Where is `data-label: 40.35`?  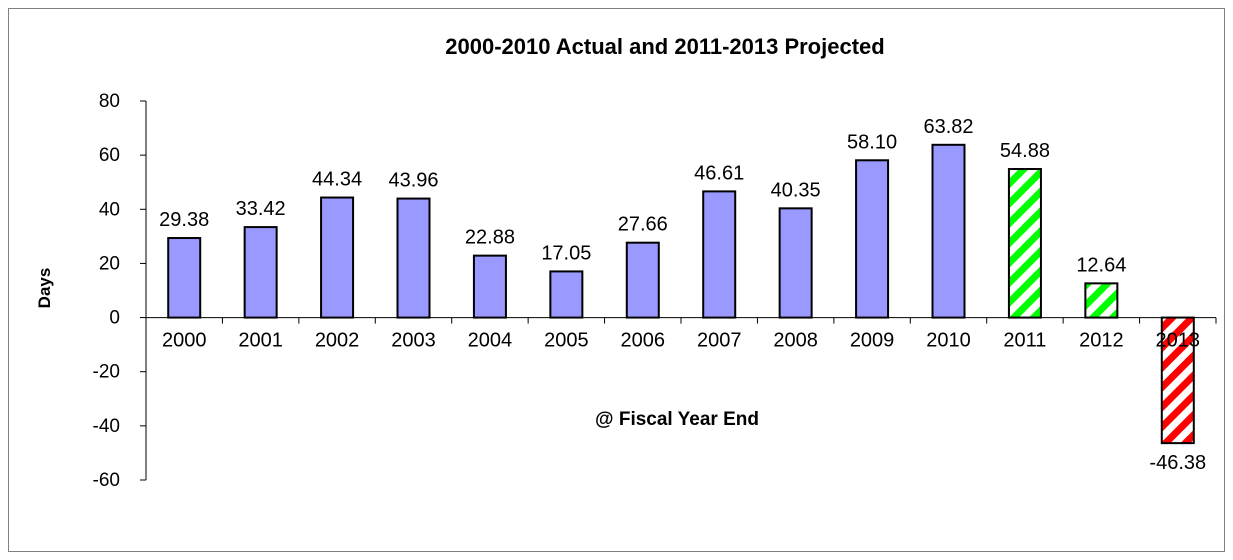 data-label: 40.35 is located at coordinates (796, 190).